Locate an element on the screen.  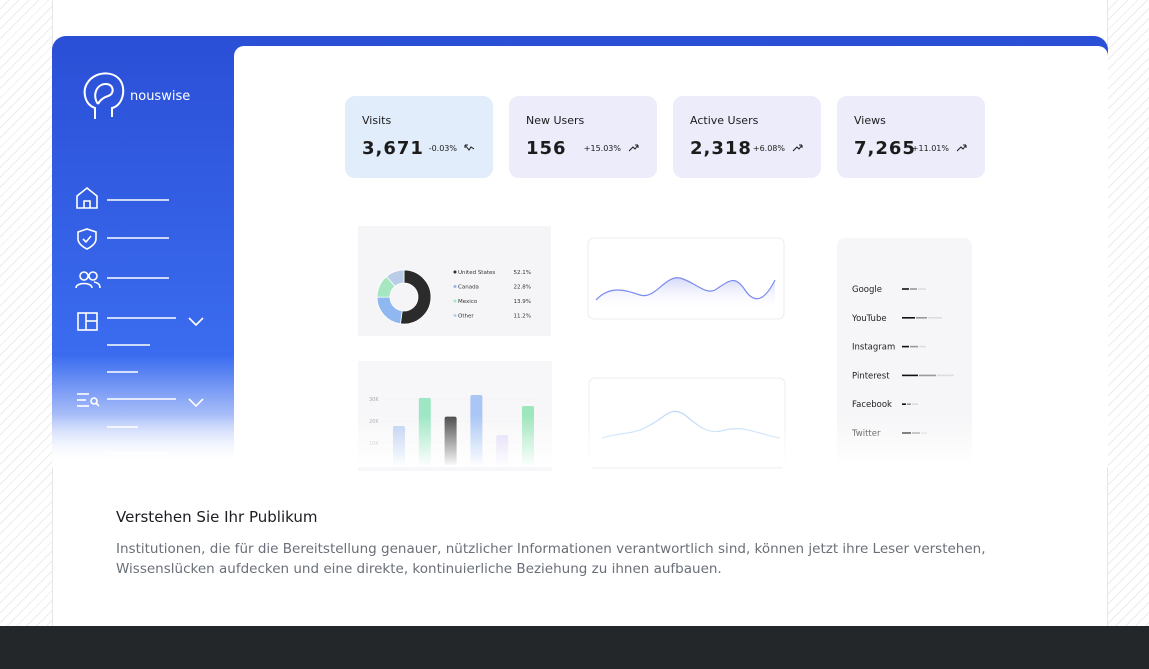
legend-value: 13.9% is located at coordinates (522, 302).